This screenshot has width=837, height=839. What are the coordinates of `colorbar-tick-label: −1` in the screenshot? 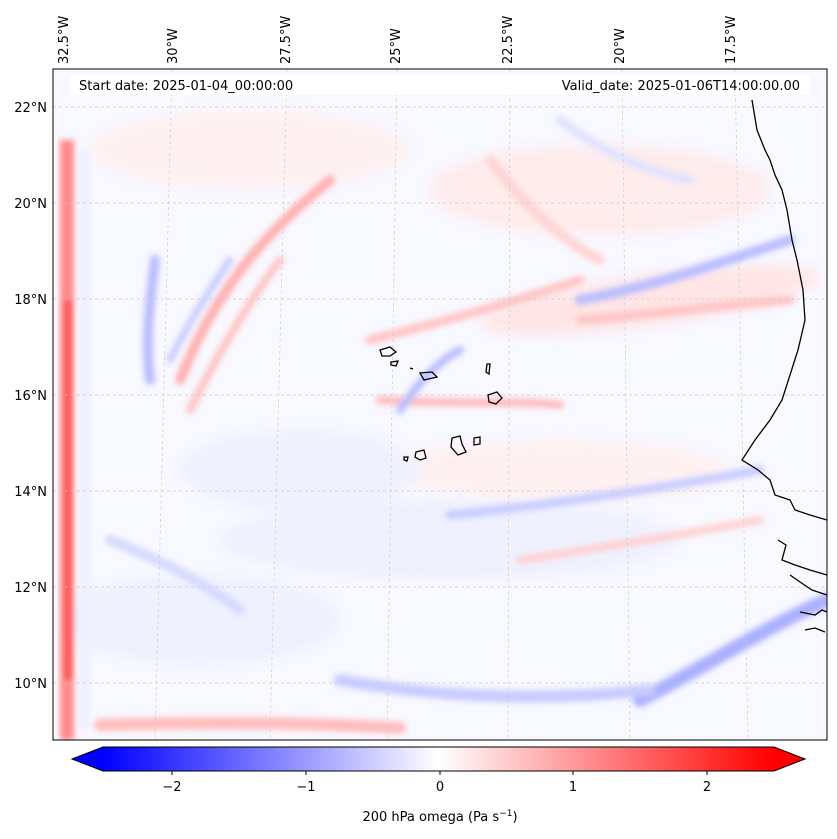 It's located at (305, 787).